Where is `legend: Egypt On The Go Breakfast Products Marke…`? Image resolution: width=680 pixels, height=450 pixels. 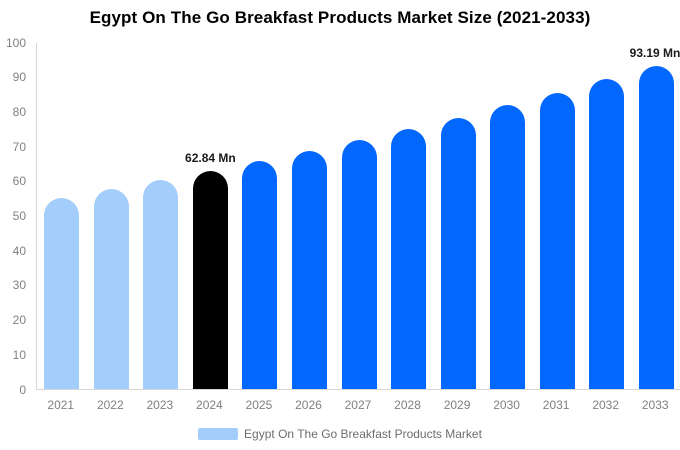 legend: Egypt On The Go Breakfast Products Marke… is located at coordinates (340, 434).